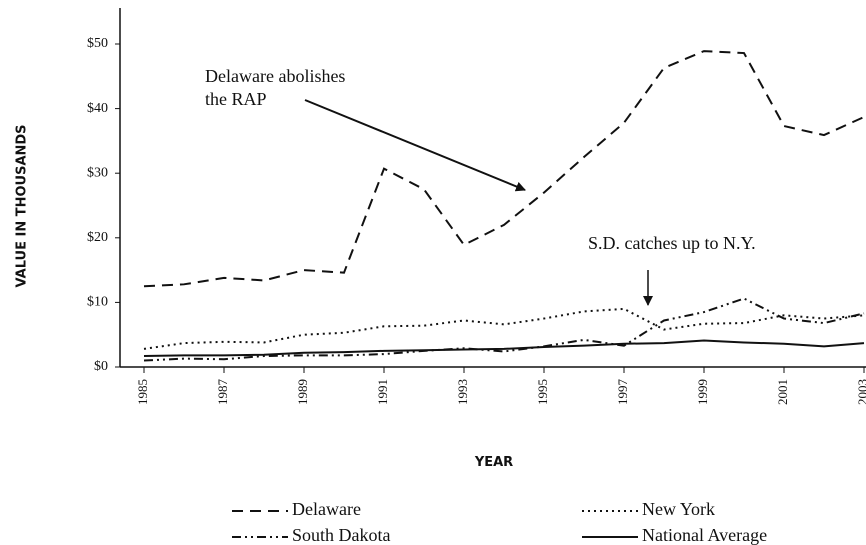  I want to click on annotation: the RAP, so click(236, 99).